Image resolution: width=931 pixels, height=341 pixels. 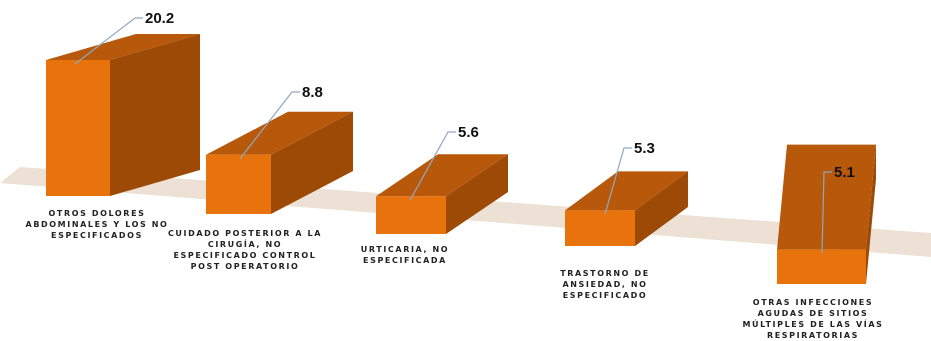 I want to click on value-label: 5.1, so click(x=844, y=172).